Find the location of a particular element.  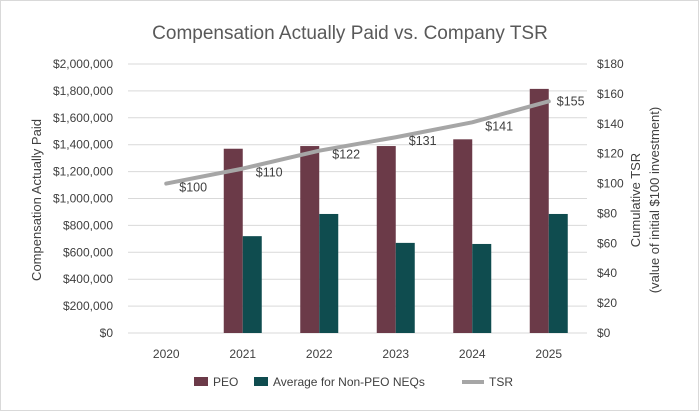

legend-label: Average for Non-PEO NEQs is located at coordinates (349, 382).